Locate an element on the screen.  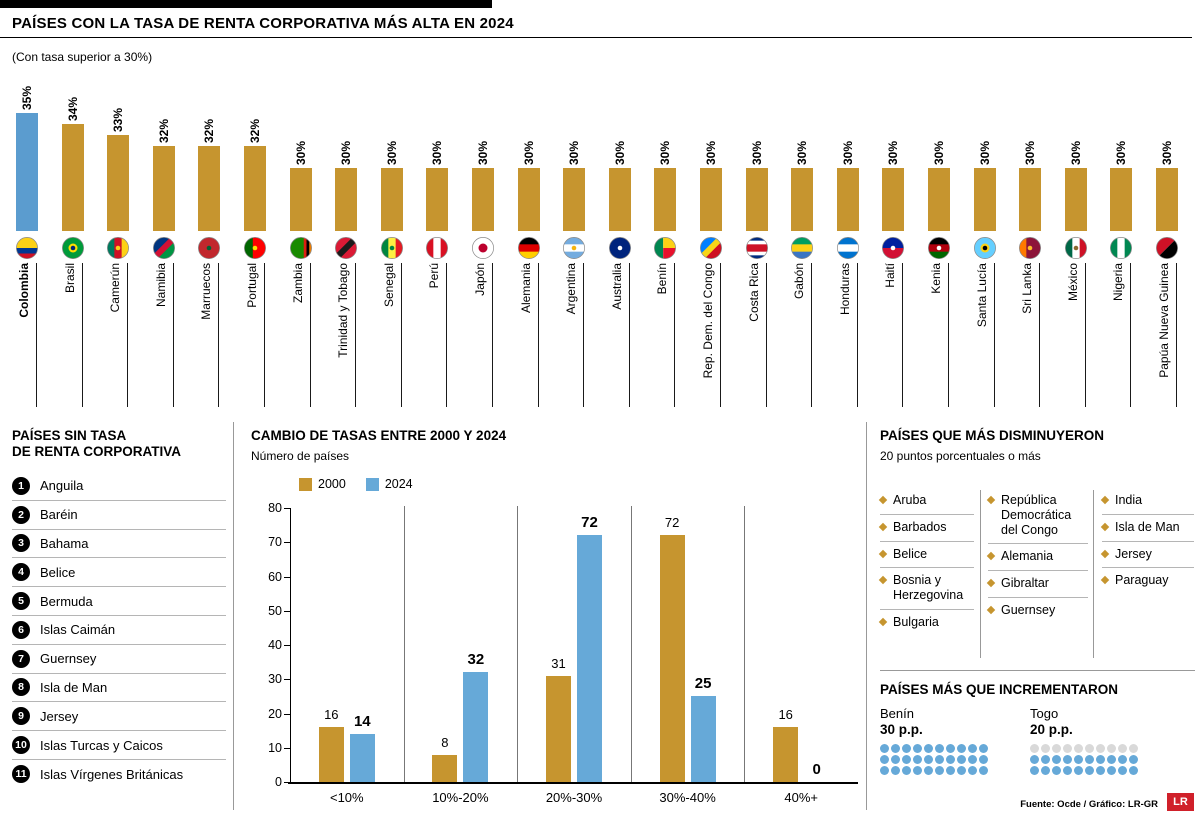
decreased-subtitle: 20 puntos porcentuales o más is located at coordinates (960, 456).